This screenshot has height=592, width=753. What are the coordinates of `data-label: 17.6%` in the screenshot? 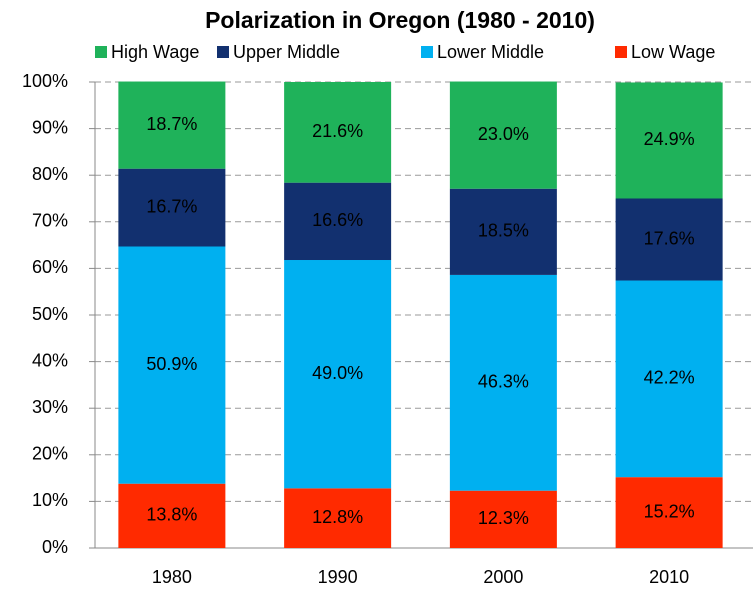 It's located at (669, 238).